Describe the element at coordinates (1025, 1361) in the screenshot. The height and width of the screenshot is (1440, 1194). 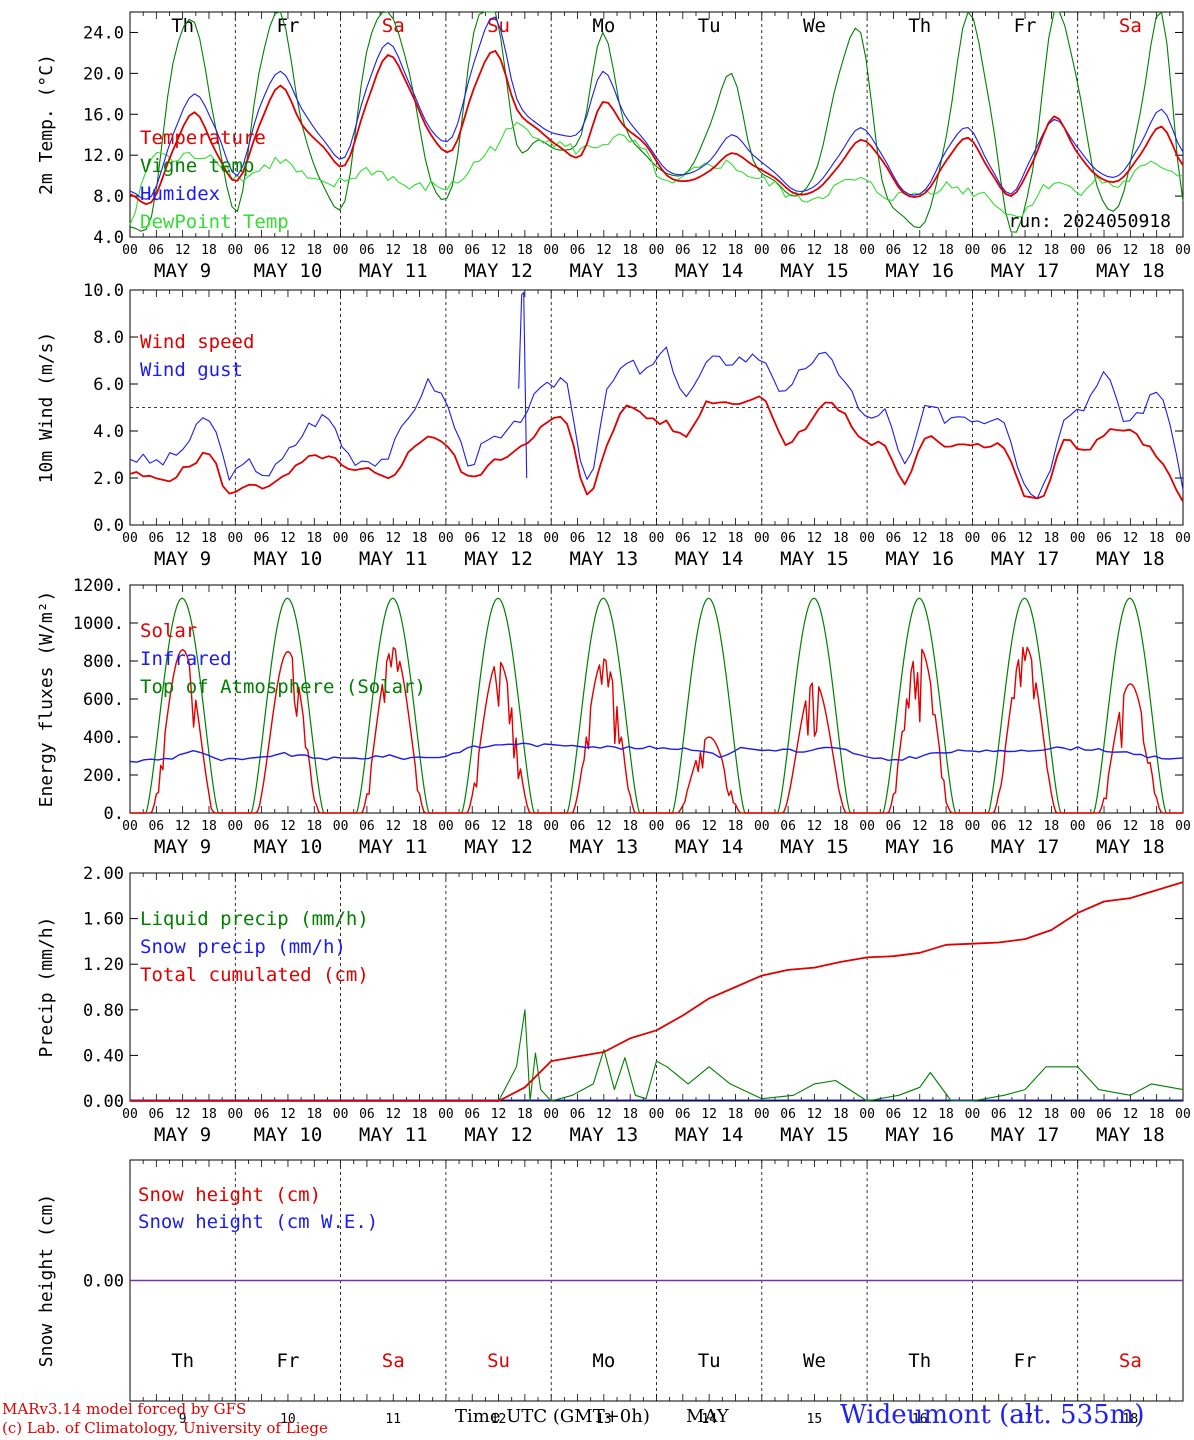
I see `day-name-bottom: Fr` at that location.